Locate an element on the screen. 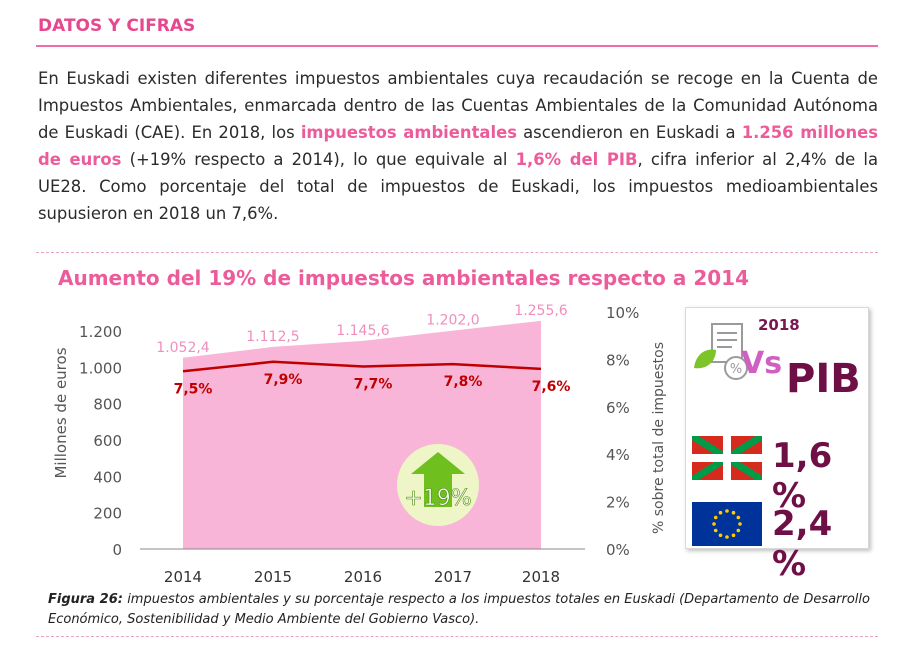  area-layer is located at coordinates (362, 434).